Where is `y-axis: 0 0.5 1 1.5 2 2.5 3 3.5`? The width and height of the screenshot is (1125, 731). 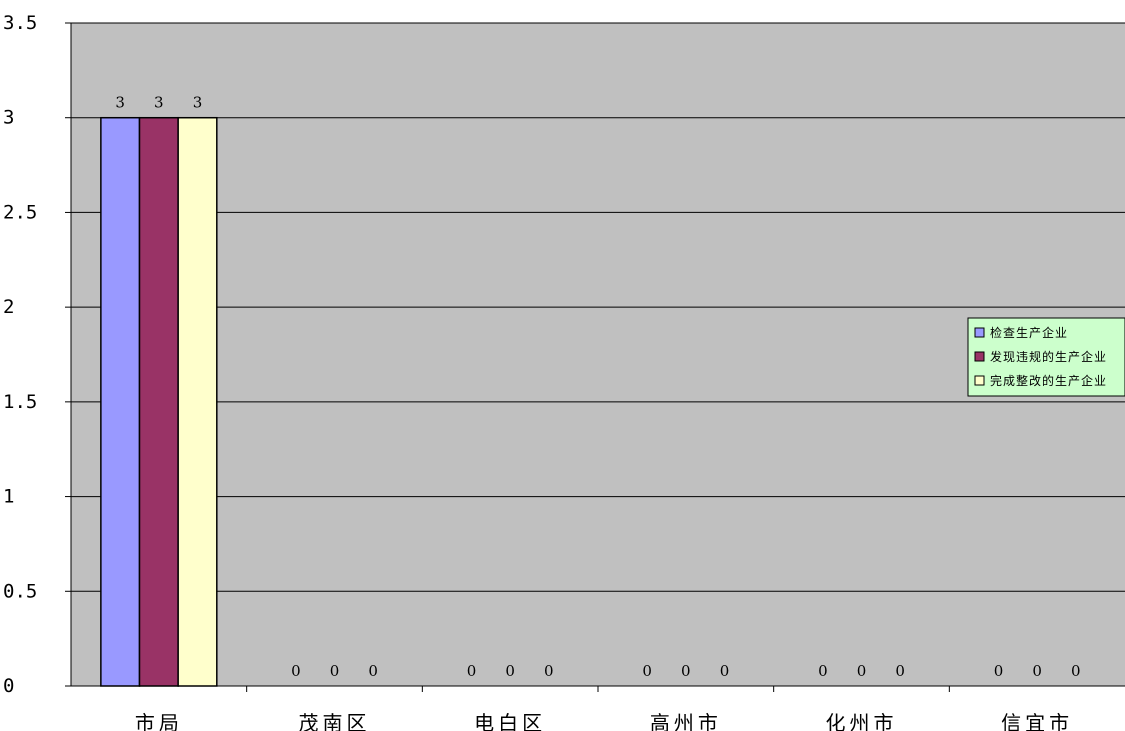 y-axis: 0 0.5 1 1.5 2 2.5 3 3.5 is located at coordinates (37, 354).